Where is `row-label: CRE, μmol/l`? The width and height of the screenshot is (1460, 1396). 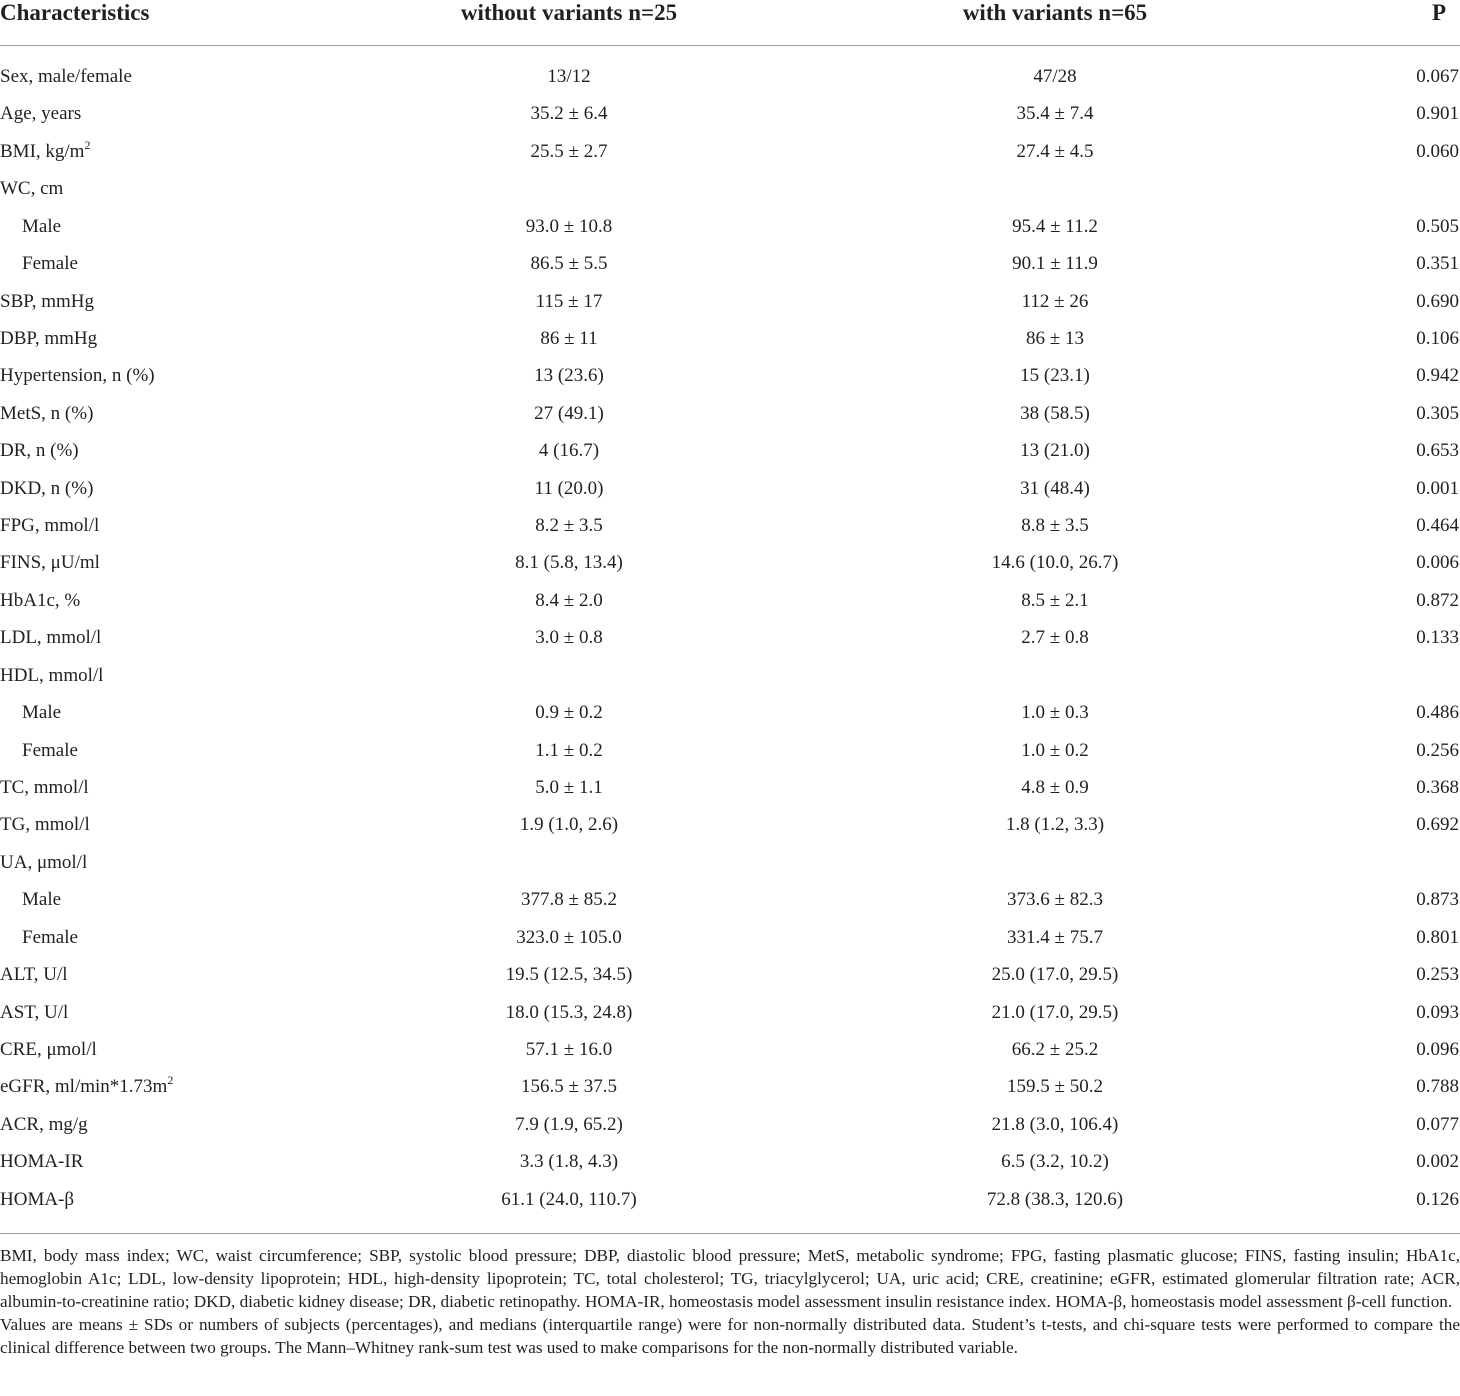
row-label: CRE, μmol/l is located at coordinates (48, 1049).